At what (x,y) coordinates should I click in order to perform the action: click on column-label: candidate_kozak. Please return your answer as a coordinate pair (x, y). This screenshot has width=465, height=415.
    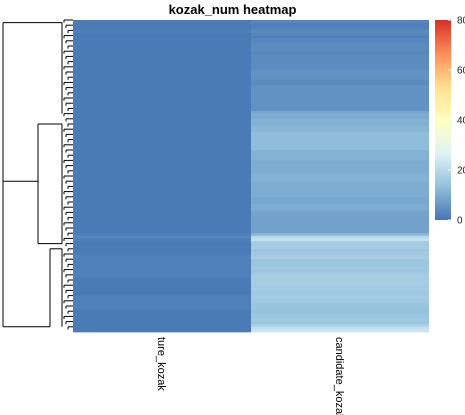
    Looking at the image, I should click on (339, 376).